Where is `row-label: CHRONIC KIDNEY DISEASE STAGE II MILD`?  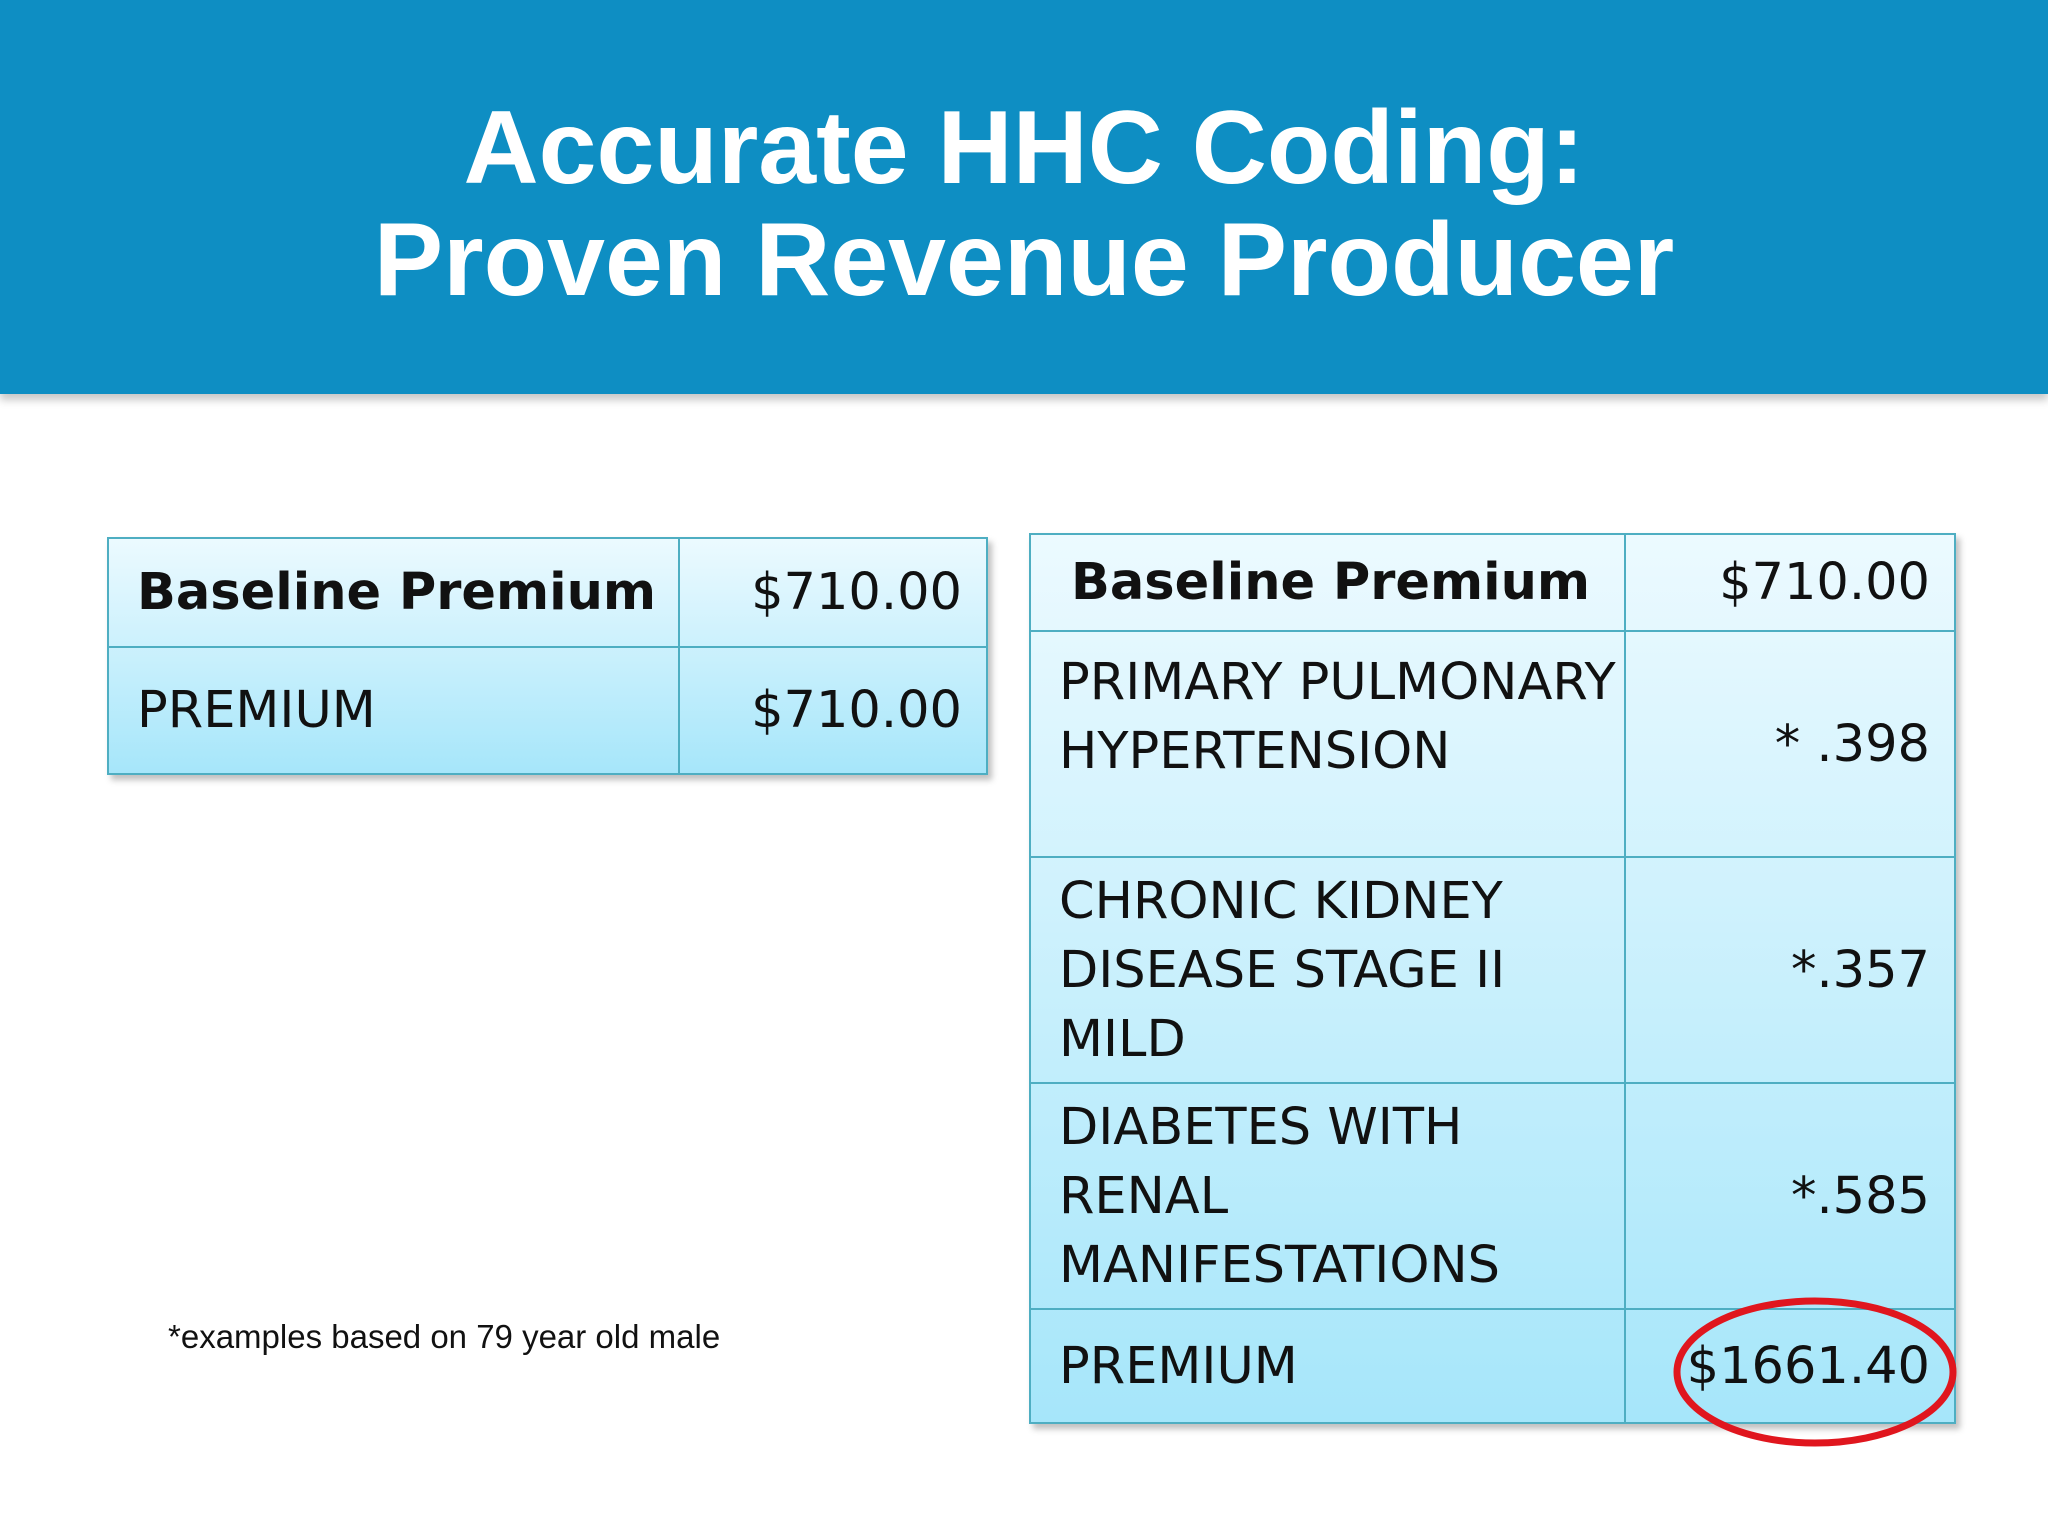 row-label: CHRONIC KIDNEY DISEASE STAGE II MILD is located at coordinates (1327, 970).